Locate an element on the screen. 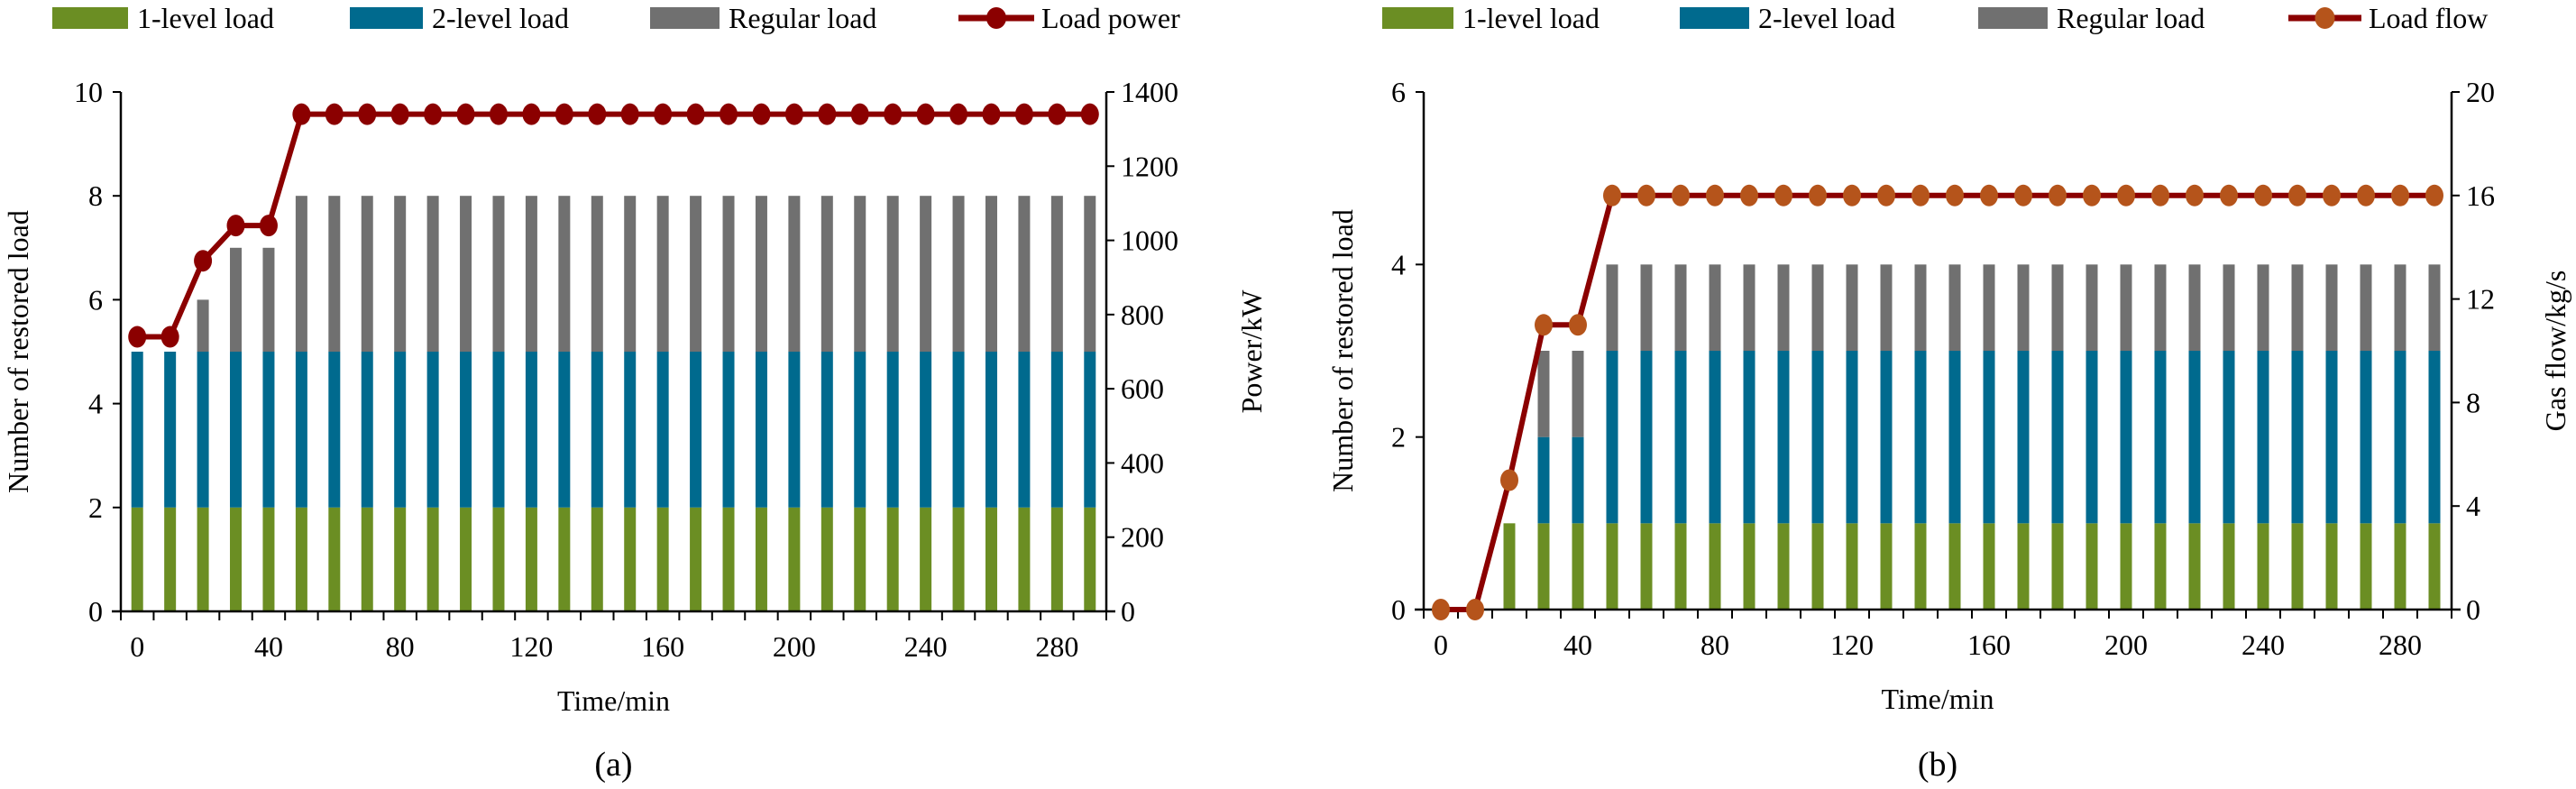 The height and width of the screenshot is (789, 2576). x-tick-label: 280 is located at coordinates (1056, 646).